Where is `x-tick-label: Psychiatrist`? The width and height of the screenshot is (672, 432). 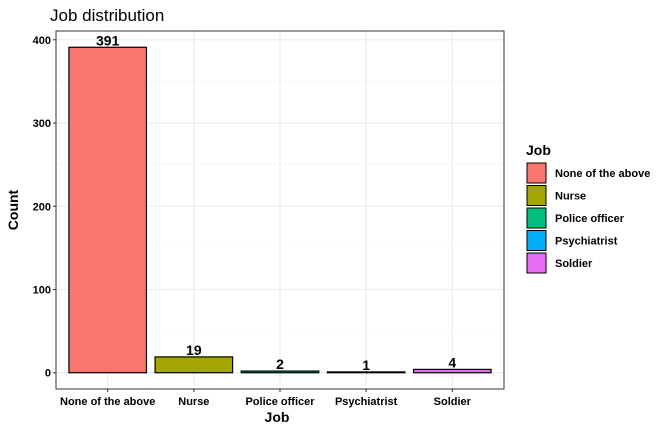 x-tick-label: Psychiatrist is located at coordinates (366, 402).